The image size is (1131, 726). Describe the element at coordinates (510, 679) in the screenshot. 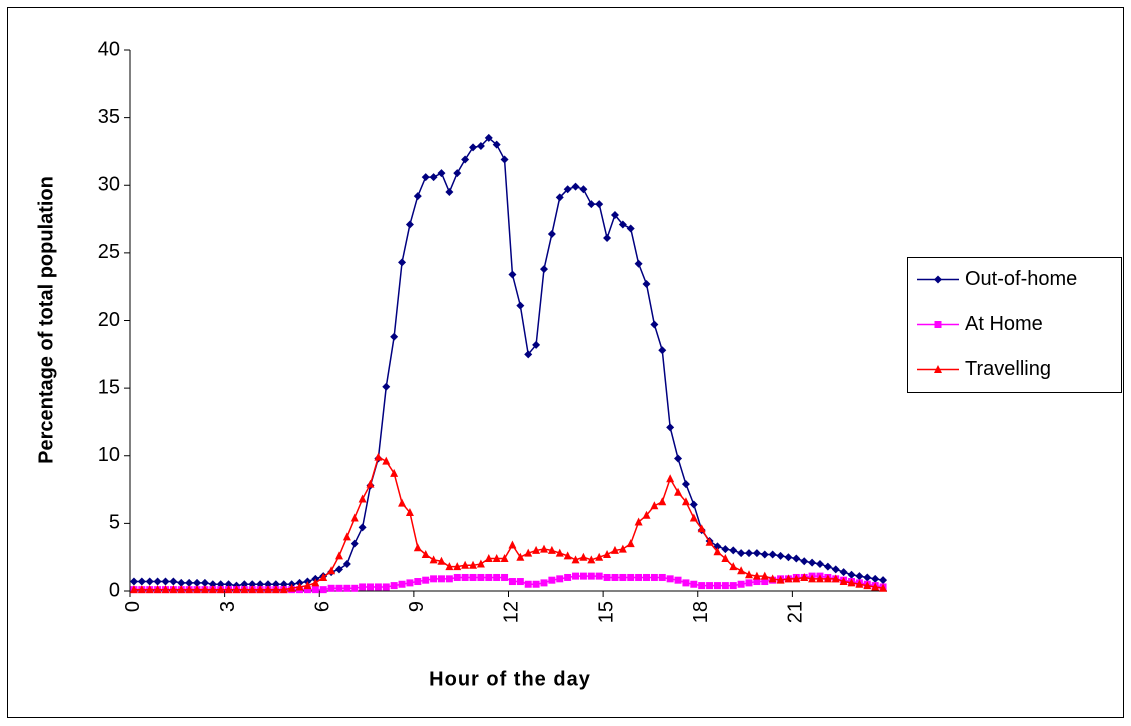

I see `x-axis-title: Hour of the day` at that location.